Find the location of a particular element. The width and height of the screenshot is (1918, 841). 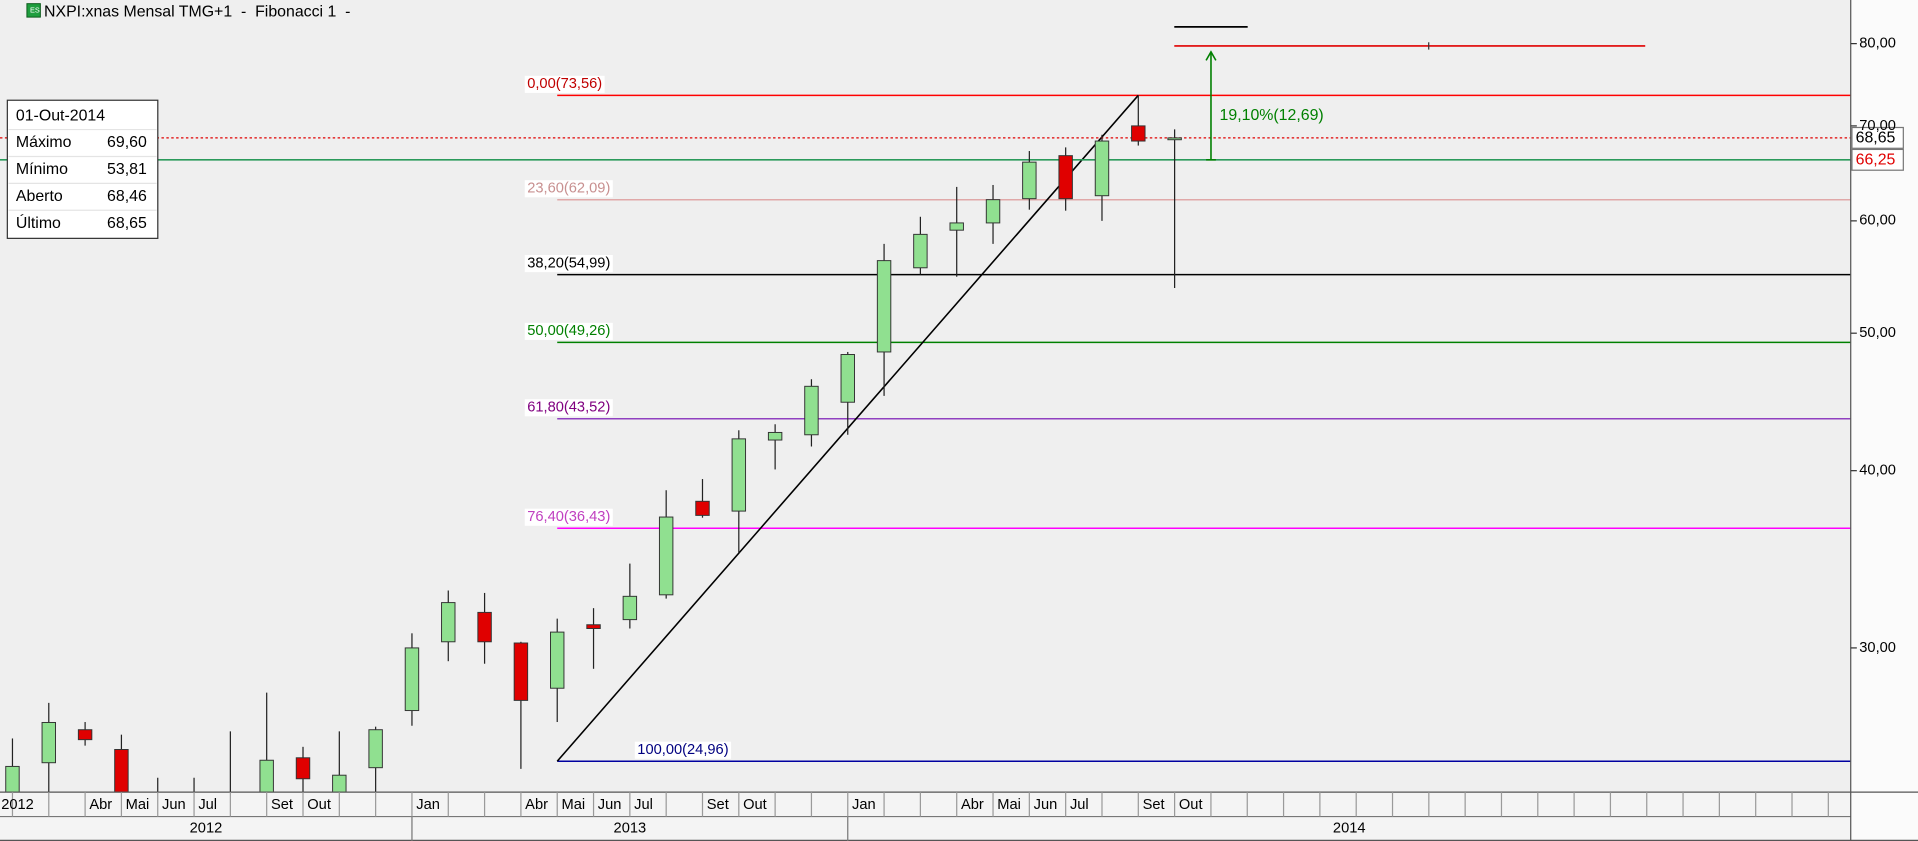

y-tick-label: 80,00 is located at coordinates (1877, 44).